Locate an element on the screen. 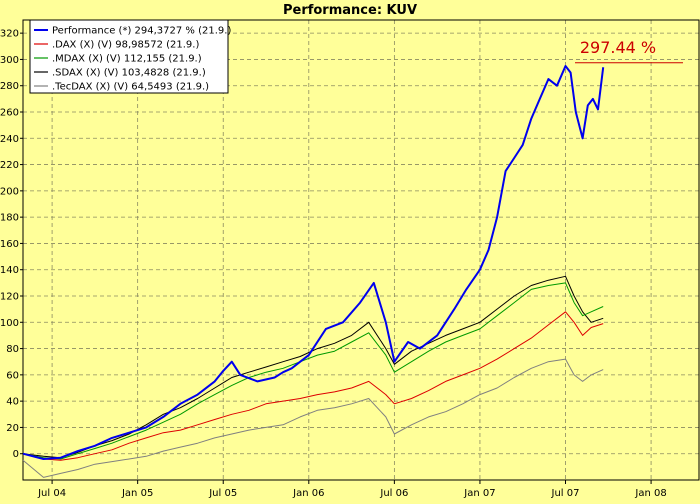 This screenshot has width=700, height=504. y-tick-label: 60 is located at coordinates (12, 375).